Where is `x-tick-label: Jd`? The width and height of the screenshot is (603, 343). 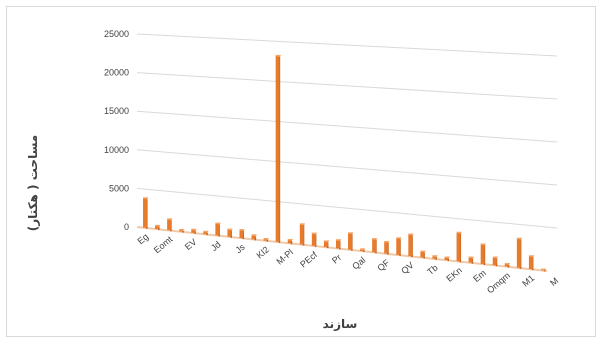
x-tick-label: Jd is located at coordinates (216, 246).